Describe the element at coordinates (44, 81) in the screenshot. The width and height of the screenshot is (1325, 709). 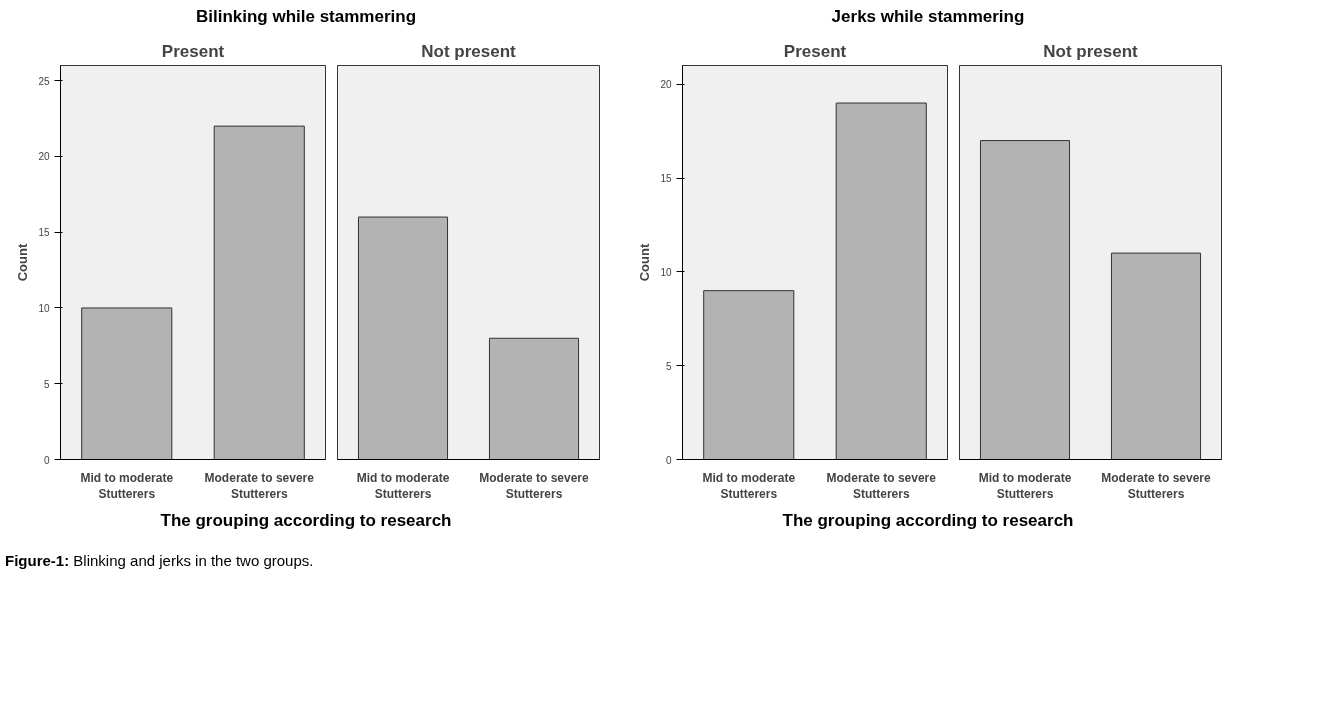
I see `y-tick-label: 25` at that location.